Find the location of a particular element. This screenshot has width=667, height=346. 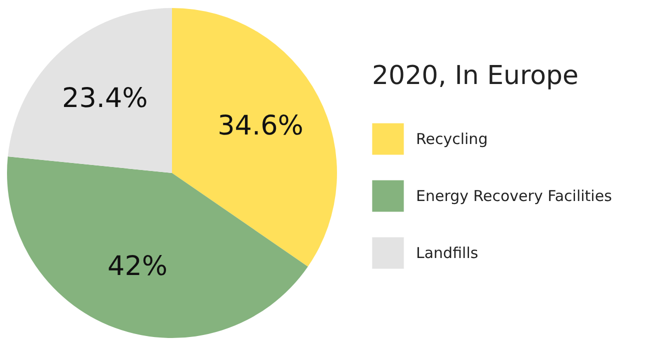

legend-title: 2020, In Europe is located at coordinates (475, 76).